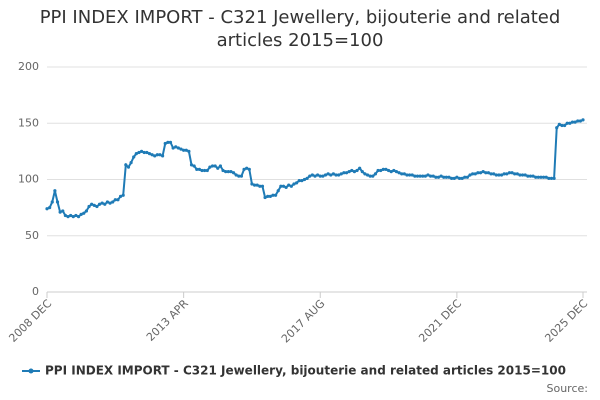 Image resolution: width=600 pixels, height=400 pixels. I want to click on x-tick-label: 2008 DEC, so click(30, 321).